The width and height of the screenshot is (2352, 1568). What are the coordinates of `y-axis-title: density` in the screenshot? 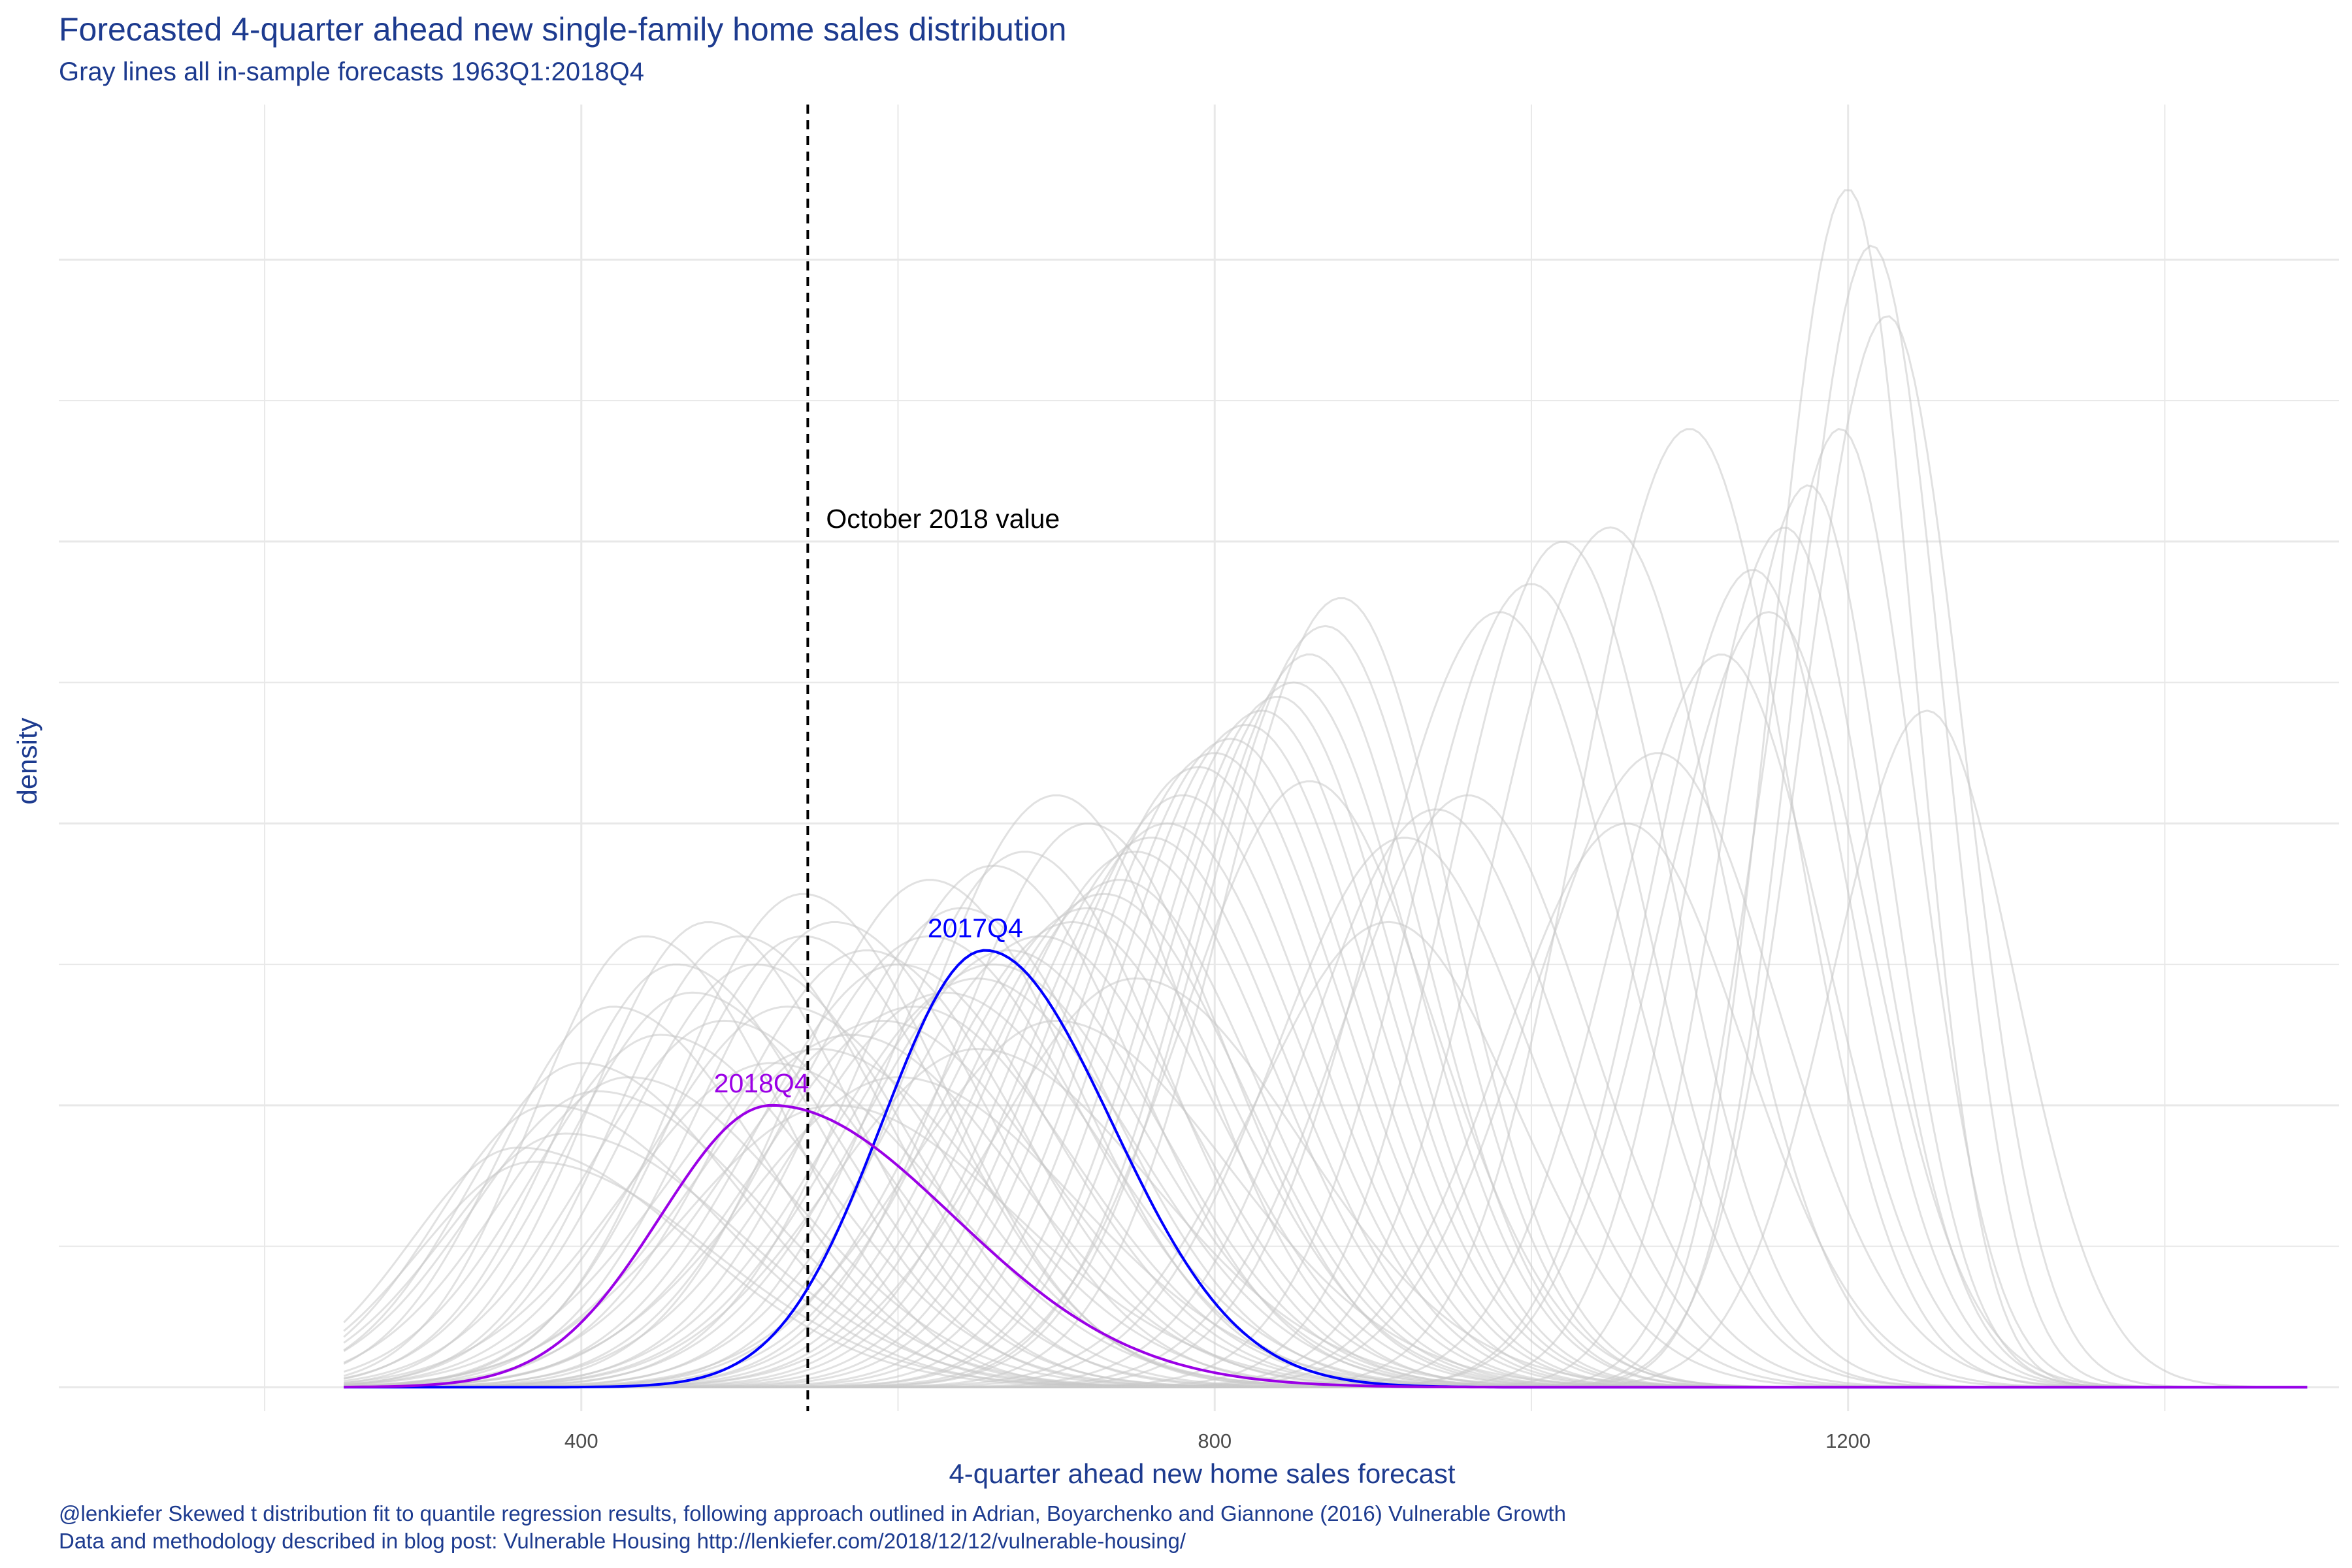 It's located at (27, 760).